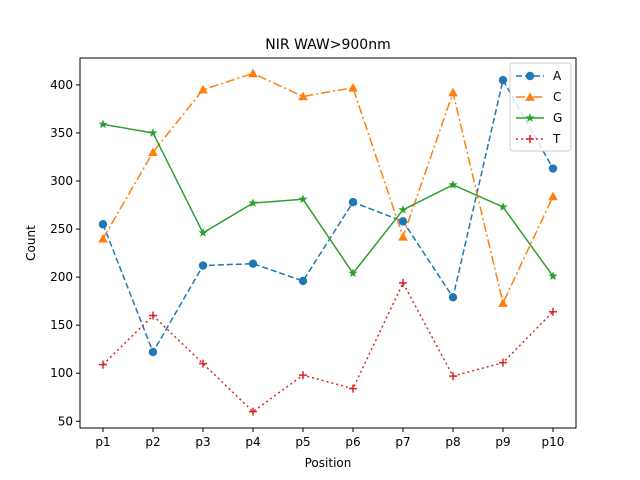  I want to click on x-tick-label: p3, so click(202, 442).